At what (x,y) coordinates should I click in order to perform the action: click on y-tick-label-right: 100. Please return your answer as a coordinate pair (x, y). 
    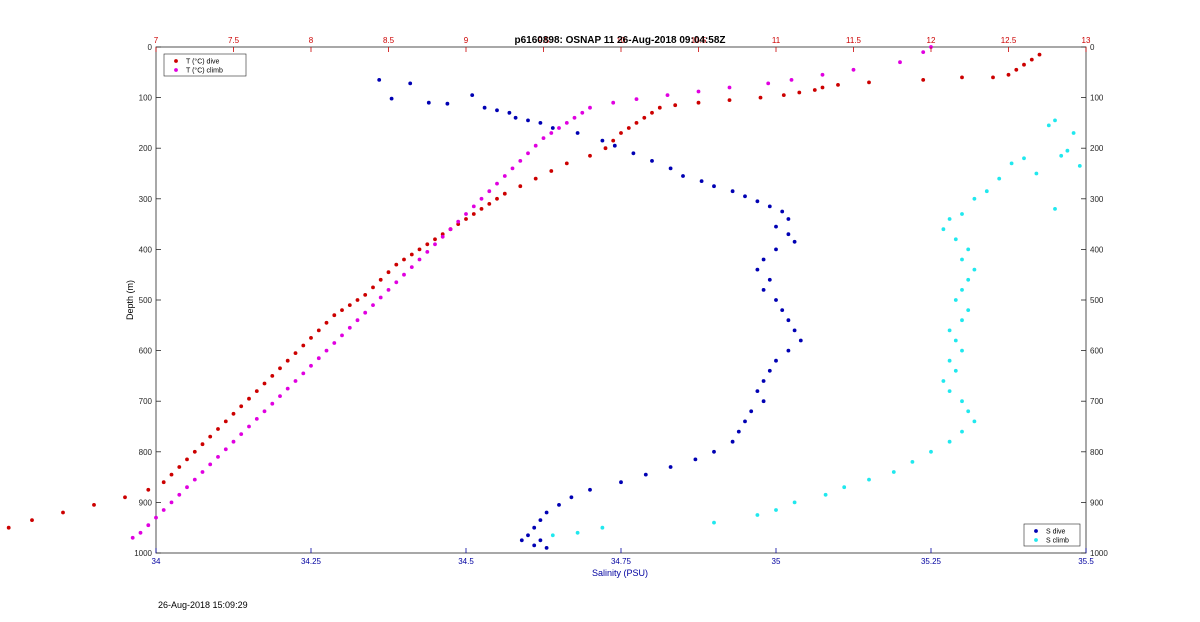
    Looking at the image, I should click on (1097, 98).